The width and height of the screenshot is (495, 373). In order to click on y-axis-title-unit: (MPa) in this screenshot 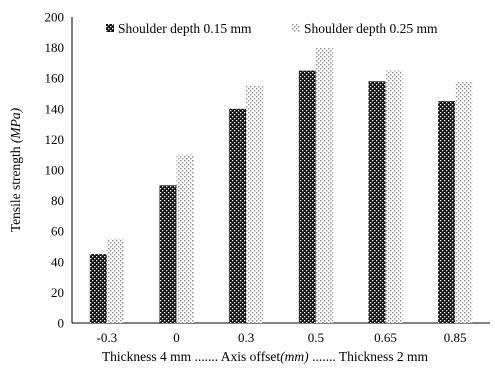, I will do `click(15, 125)`.